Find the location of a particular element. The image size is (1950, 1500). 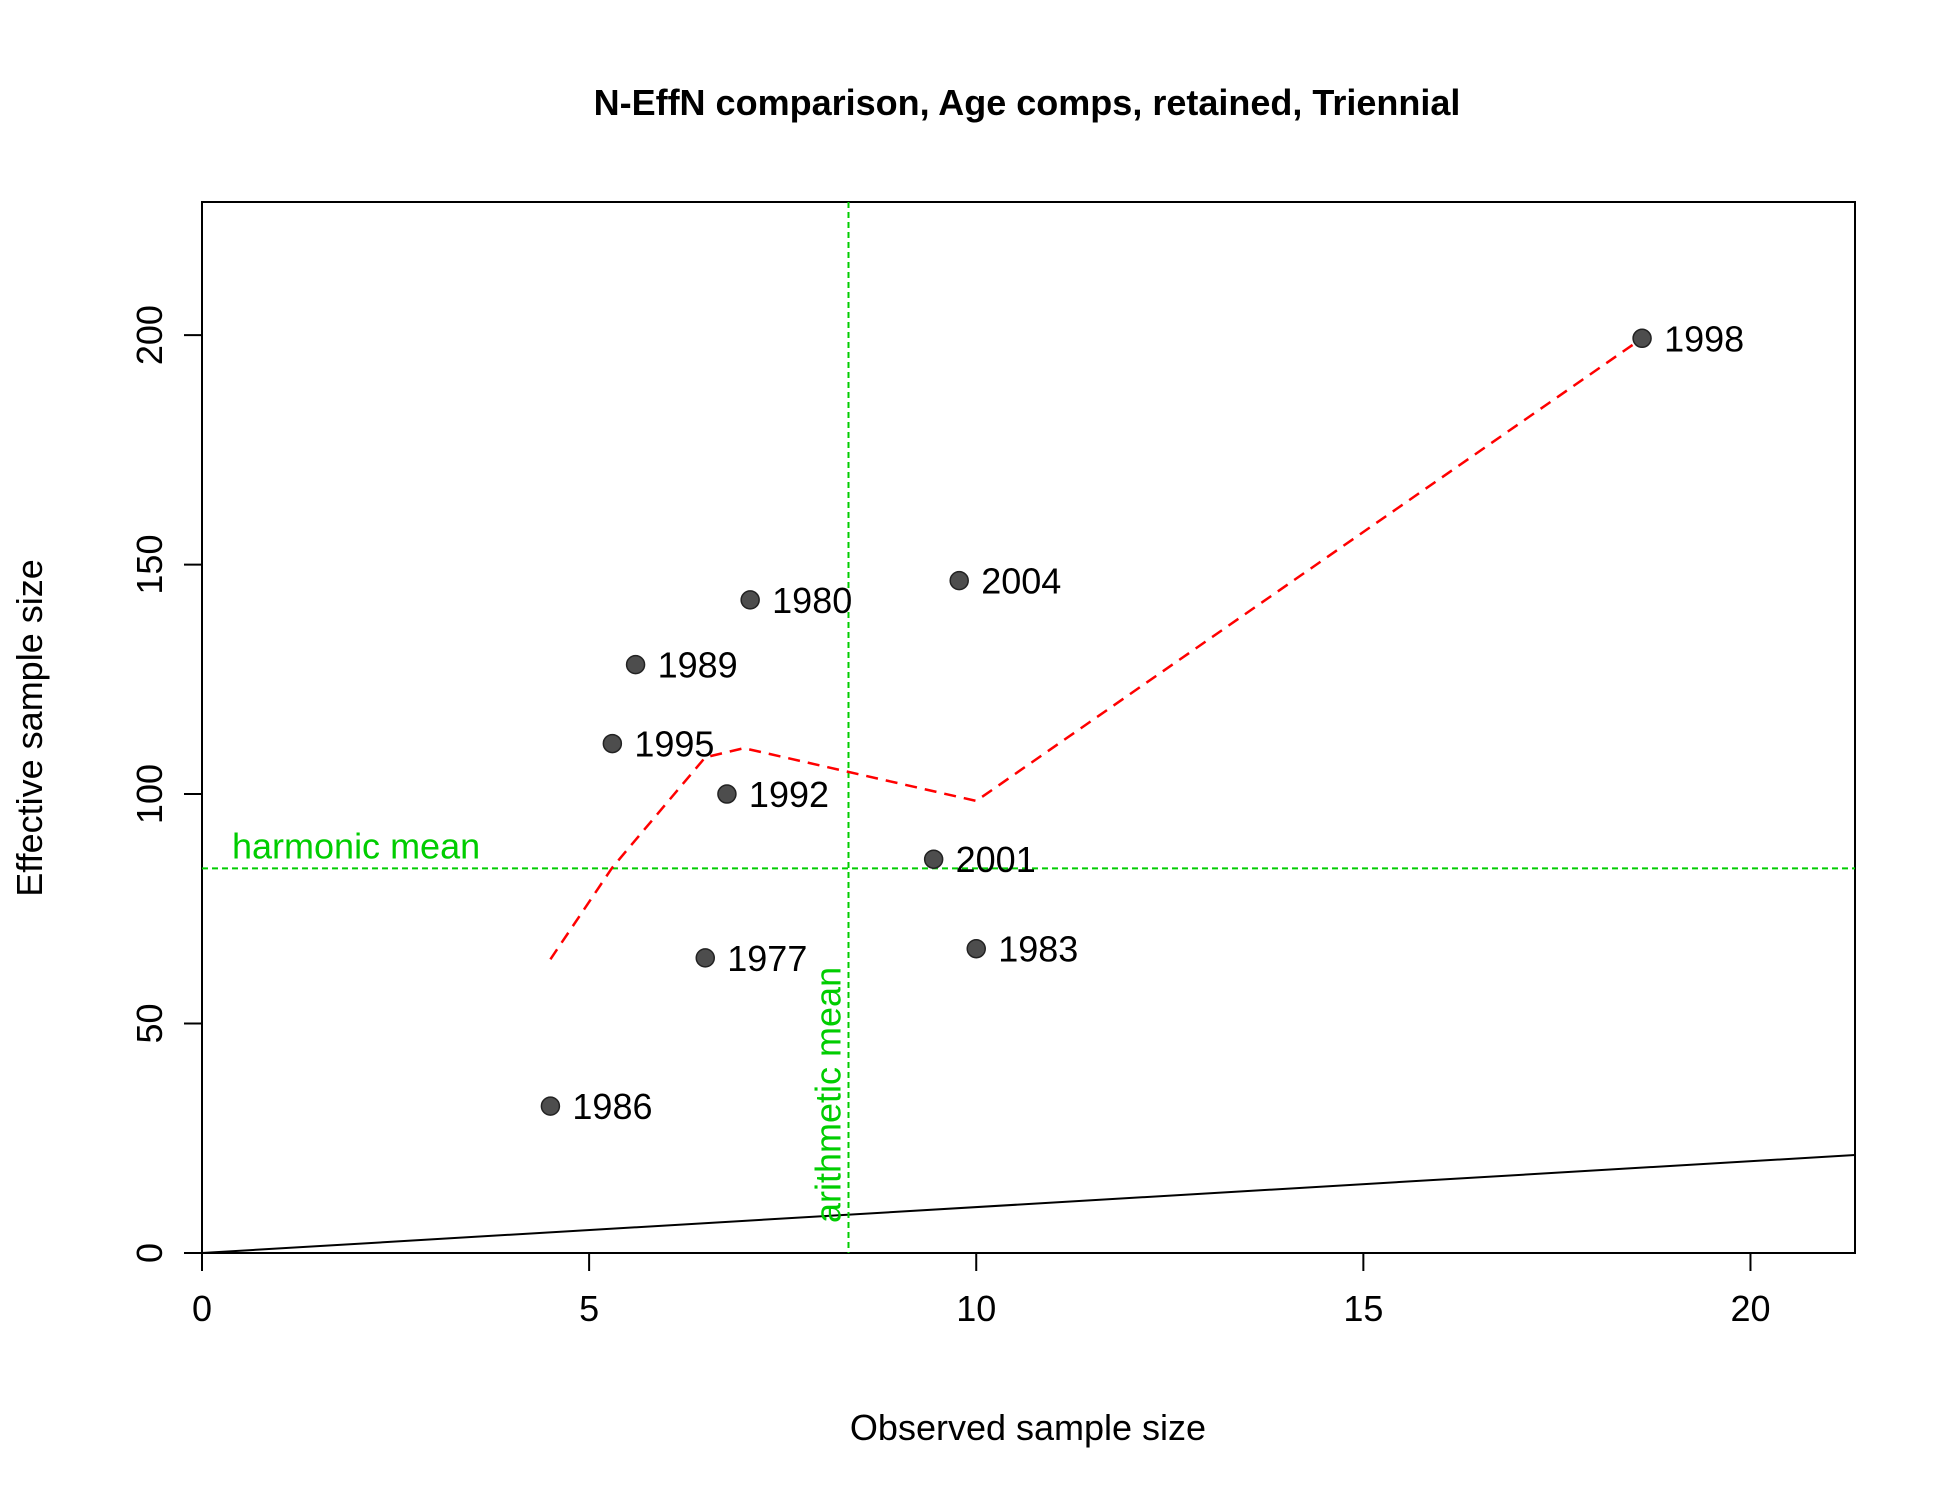

data-point-1998 is located at coordinates (1642, 338).